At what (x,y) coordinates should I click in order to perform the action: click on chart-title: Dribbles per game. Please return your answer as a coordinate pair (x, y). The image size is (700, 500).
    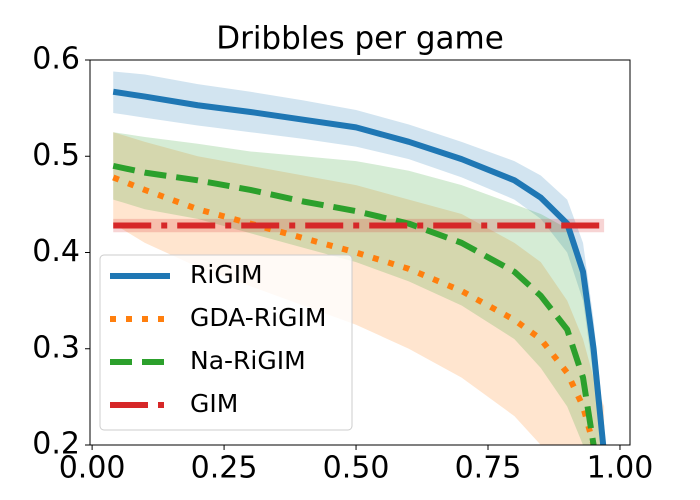
    Looking at the image, I should click on (360, 39).